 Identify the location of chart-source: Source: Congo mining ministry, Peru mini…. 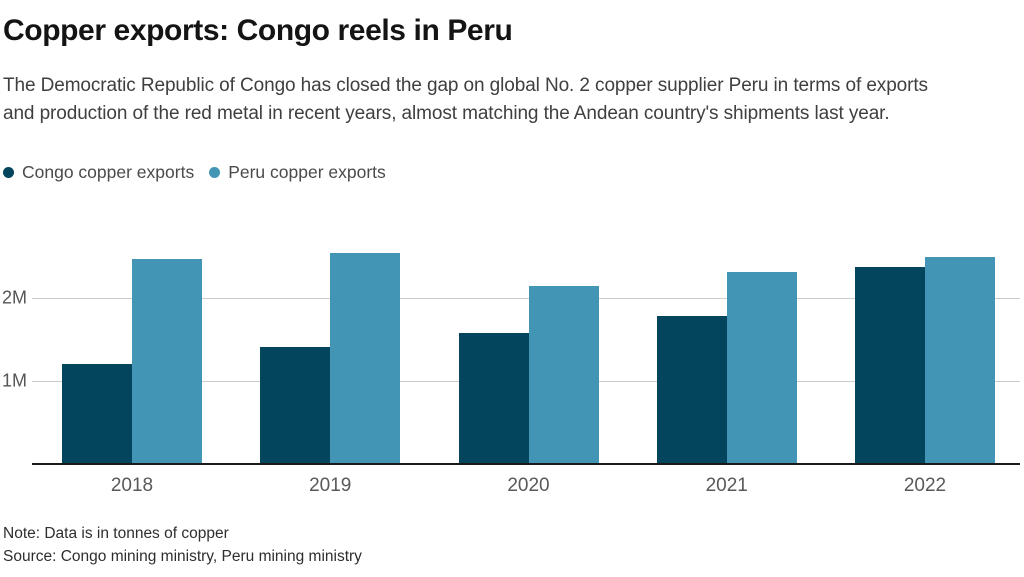
(182, 556).